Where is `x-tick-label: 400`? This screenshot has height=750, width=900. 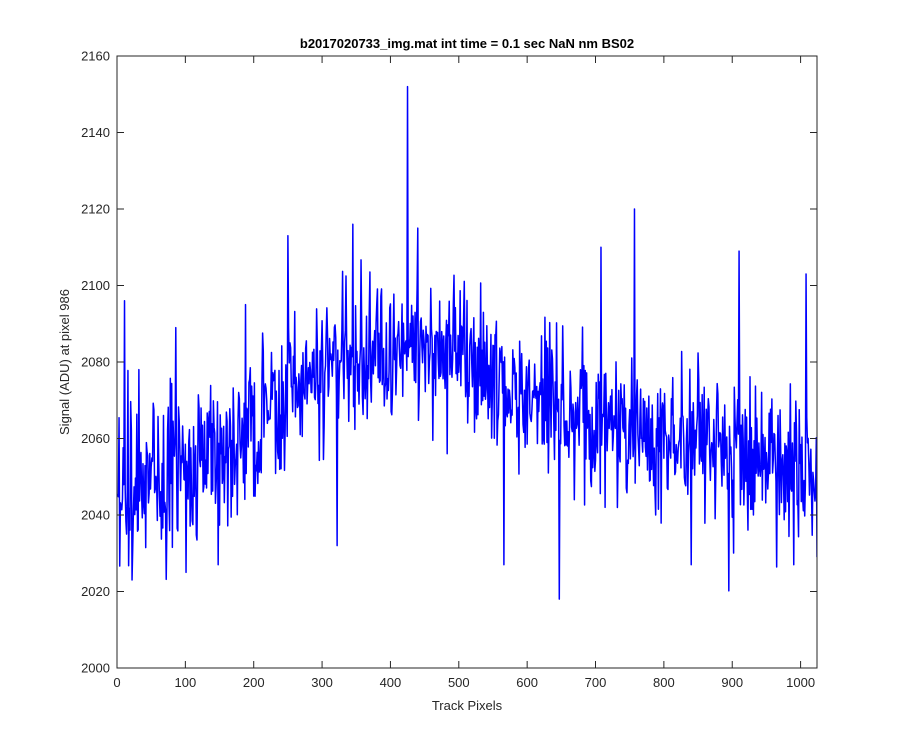 x-tick-label: 400 is located at coordinates (391, 682).